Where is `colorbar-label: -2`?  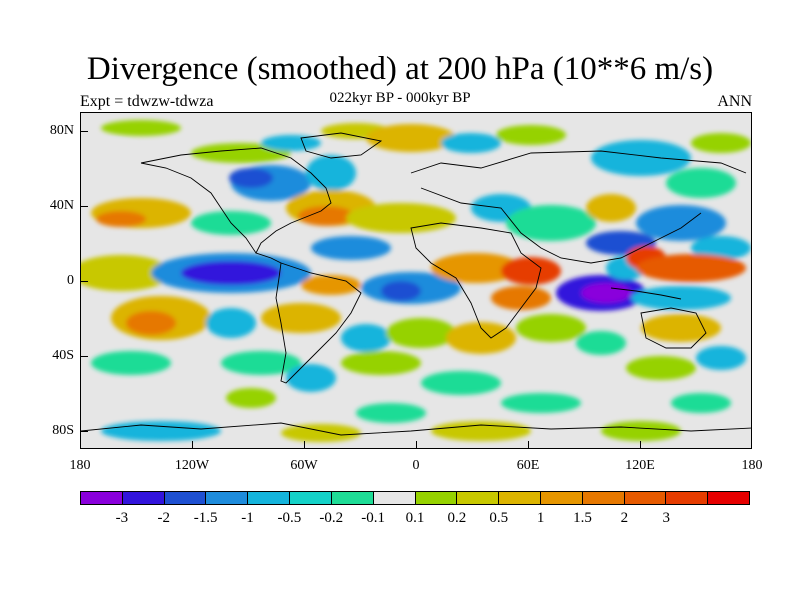
colorbar-label: -2 is located at coordinates (164, 518).